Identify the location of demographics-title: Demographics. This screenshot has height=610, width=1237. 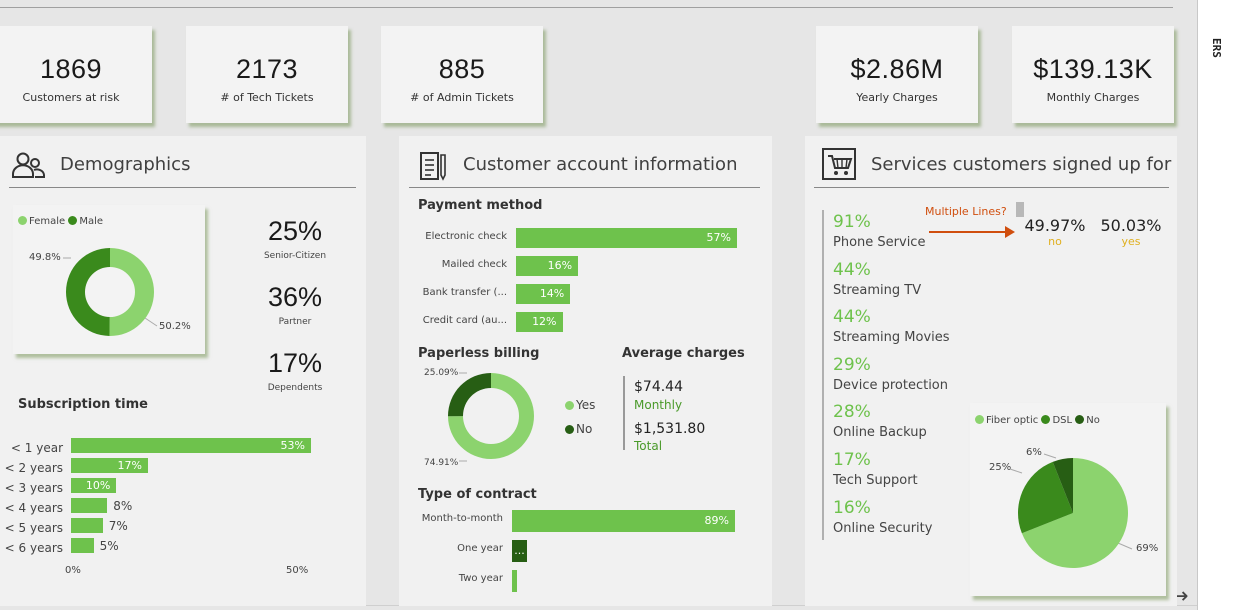
(125, 164).